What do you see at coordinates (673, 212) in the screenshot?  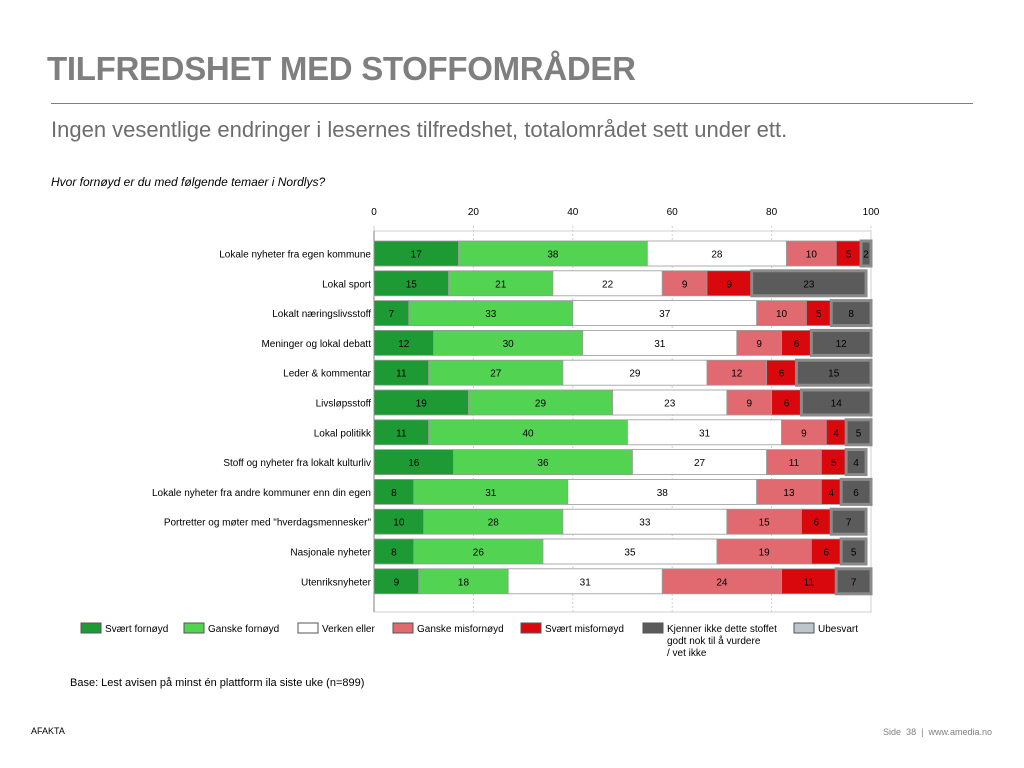 I see `x-tick-label: 60` at bounding box center [673, 212].